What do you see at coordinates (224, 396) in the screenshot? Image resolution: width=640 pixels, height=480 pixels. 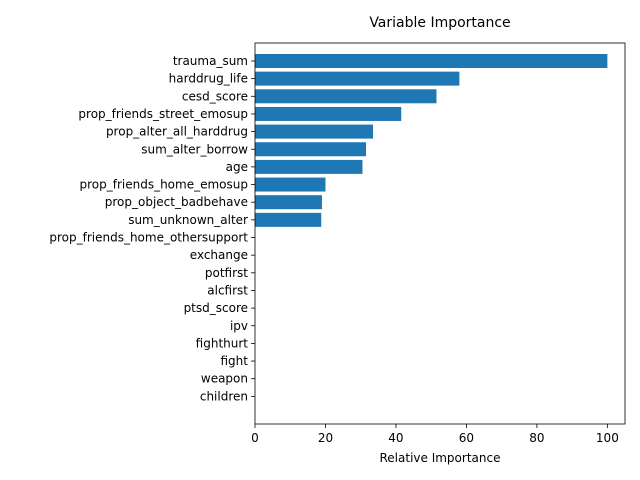 I see `y-tick-label: children` at bounding box center [224, 396].